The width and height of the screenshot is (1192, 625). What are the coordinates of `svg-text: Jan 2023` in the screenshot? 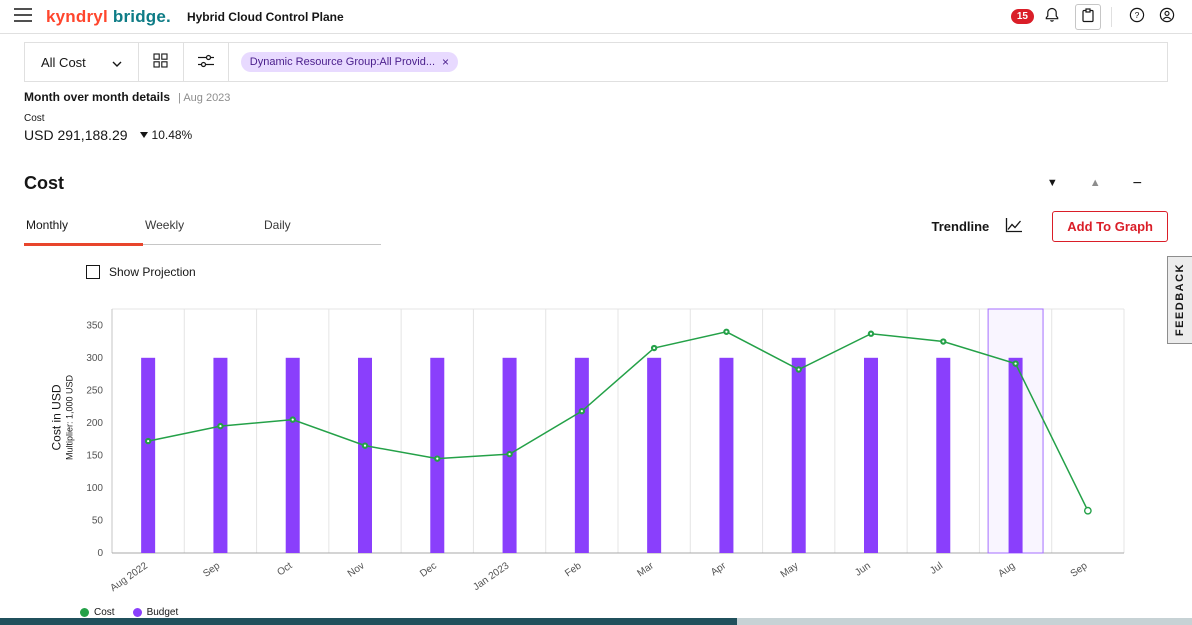 It's located at (491, 576).